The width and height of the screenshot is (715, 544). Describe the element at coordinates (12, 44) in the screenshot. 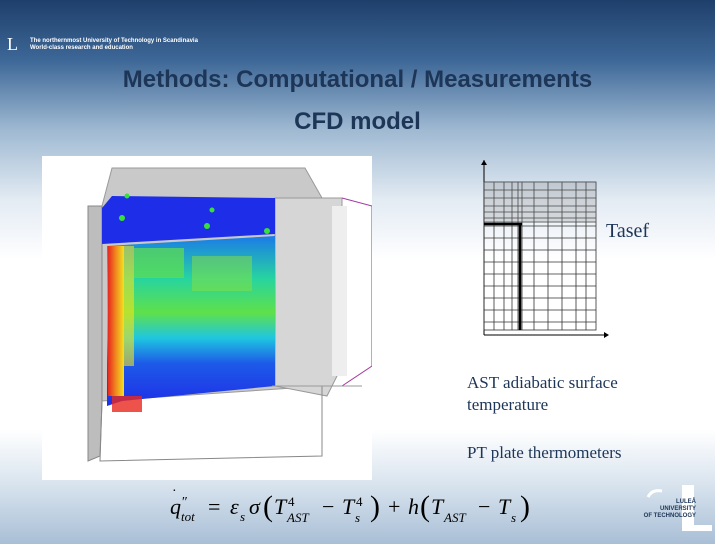

I see `ltu-logo-icon: L` at that location.